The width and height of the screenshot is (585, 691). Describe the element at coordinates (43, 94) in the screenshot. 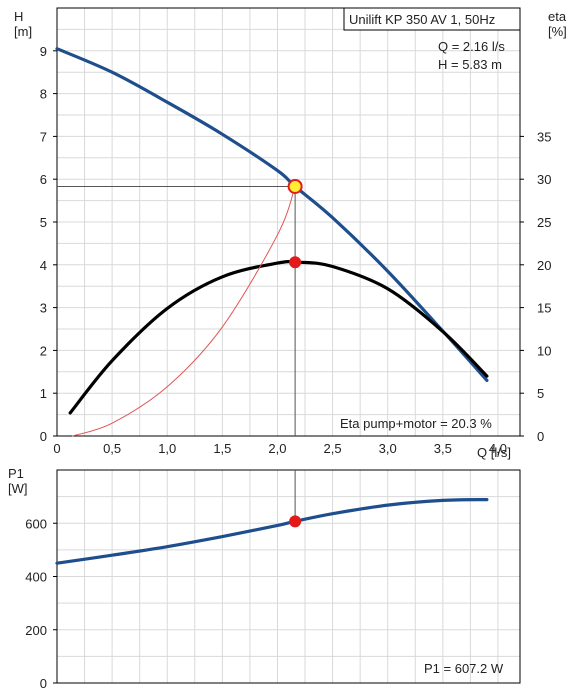

I see `h-tick-label: 8` at that location.